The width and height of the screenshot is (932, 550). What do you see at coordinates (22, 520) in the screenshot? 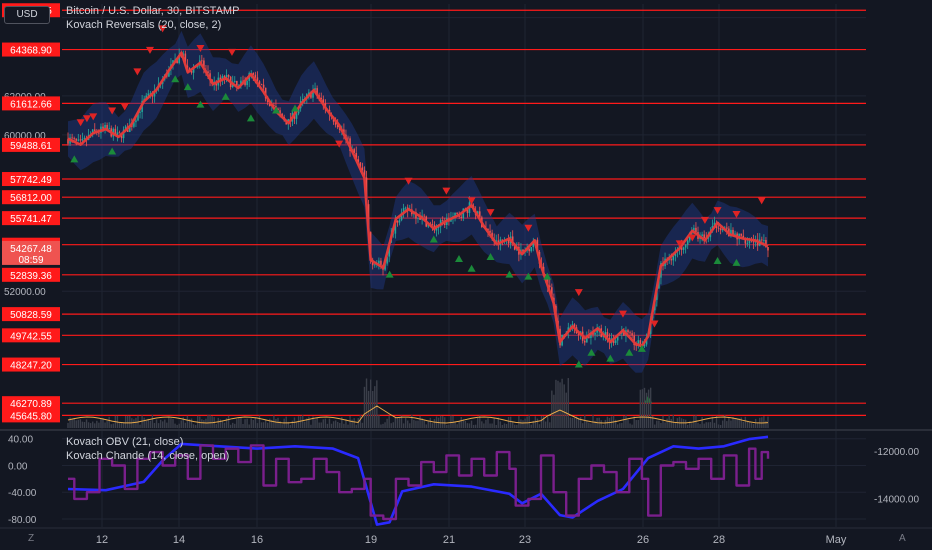
I see `chande-tick-label: -80.00` at bounding box center [22, 520].